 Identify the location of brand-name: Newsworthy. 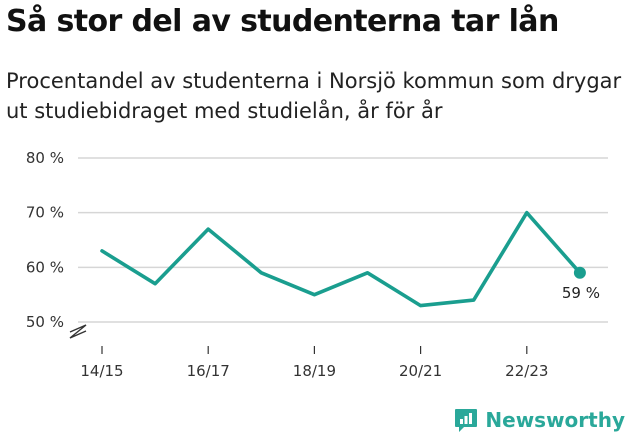
(555, 420).